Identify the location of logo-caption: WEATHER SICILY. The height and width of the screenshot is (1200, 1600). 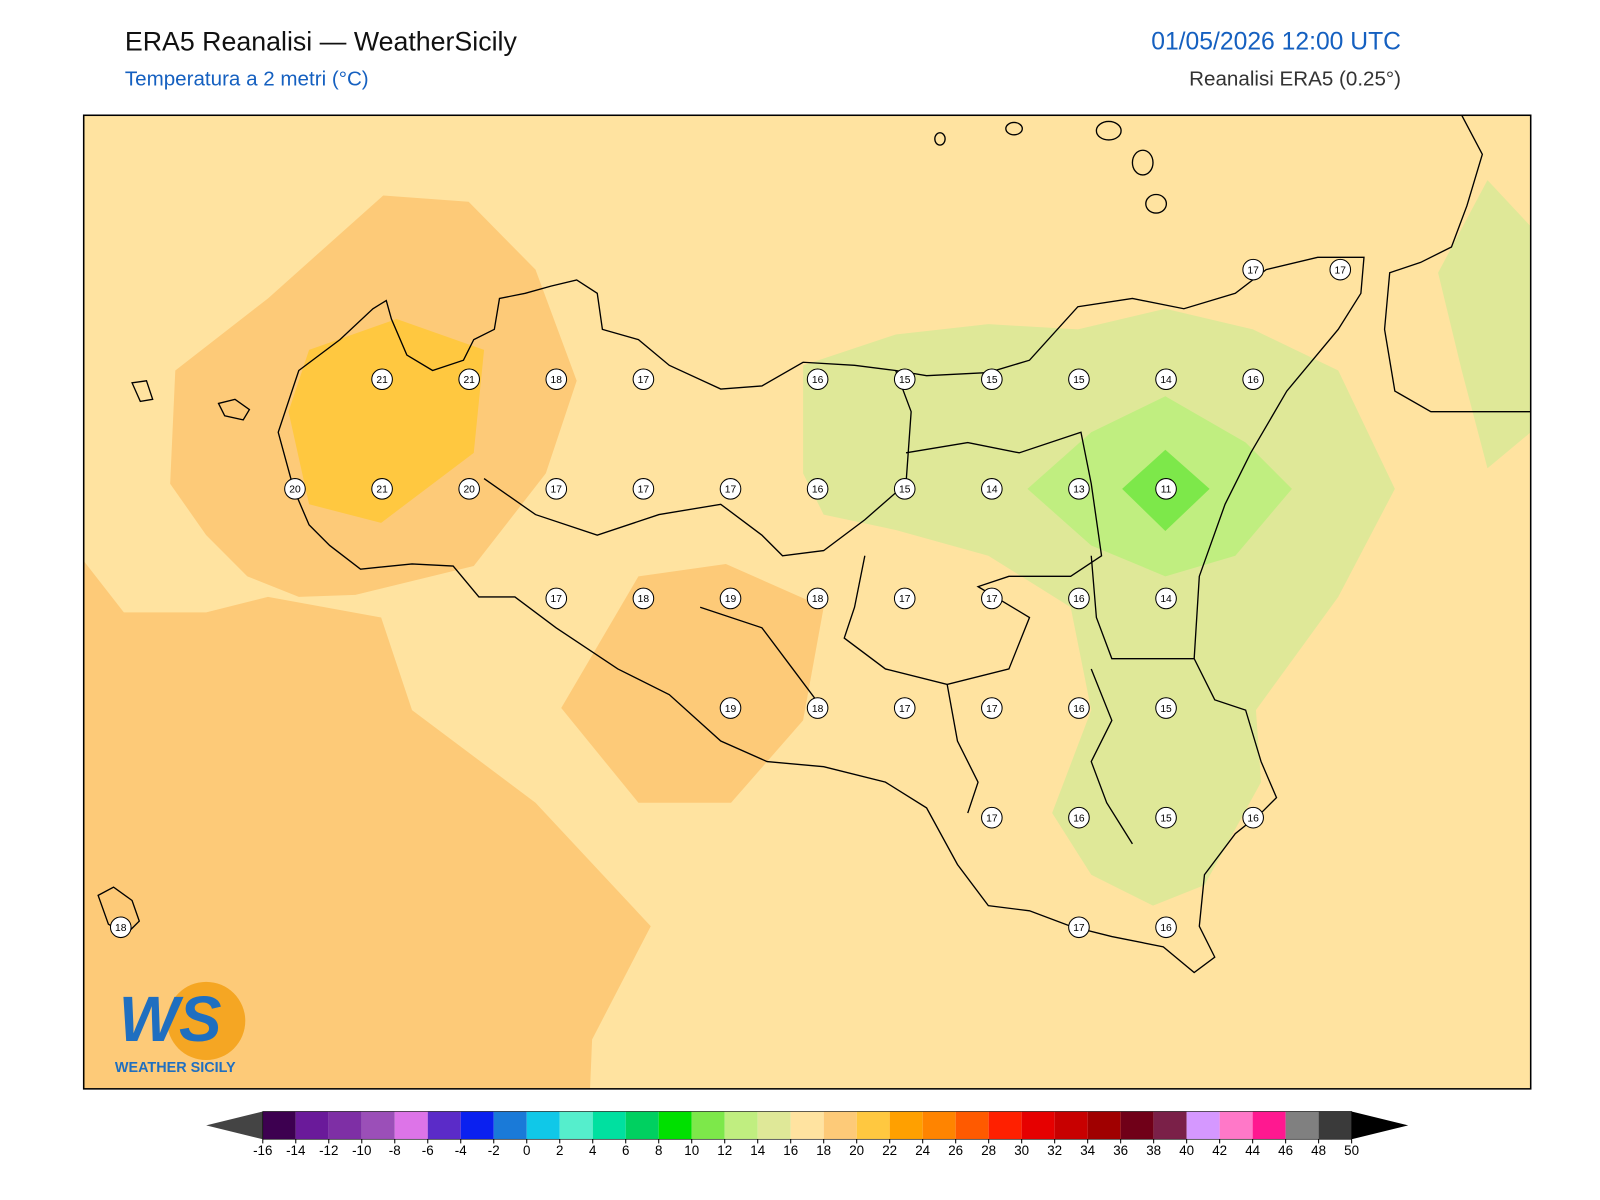
(175, 1068).